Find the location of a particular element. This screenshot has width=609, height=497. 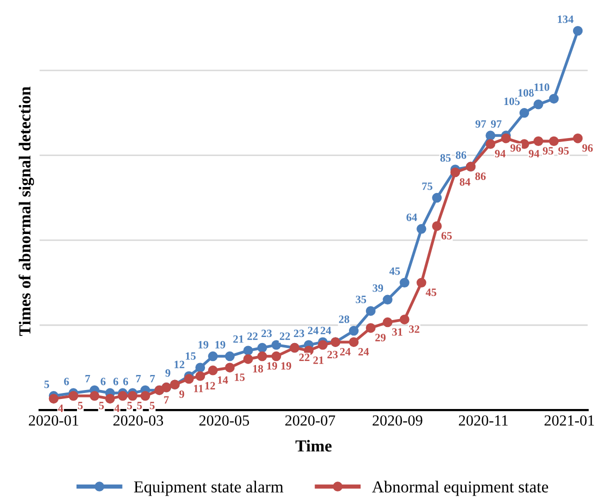

legend-label: Abnormal equipment state is located at coordinates (460, 488).